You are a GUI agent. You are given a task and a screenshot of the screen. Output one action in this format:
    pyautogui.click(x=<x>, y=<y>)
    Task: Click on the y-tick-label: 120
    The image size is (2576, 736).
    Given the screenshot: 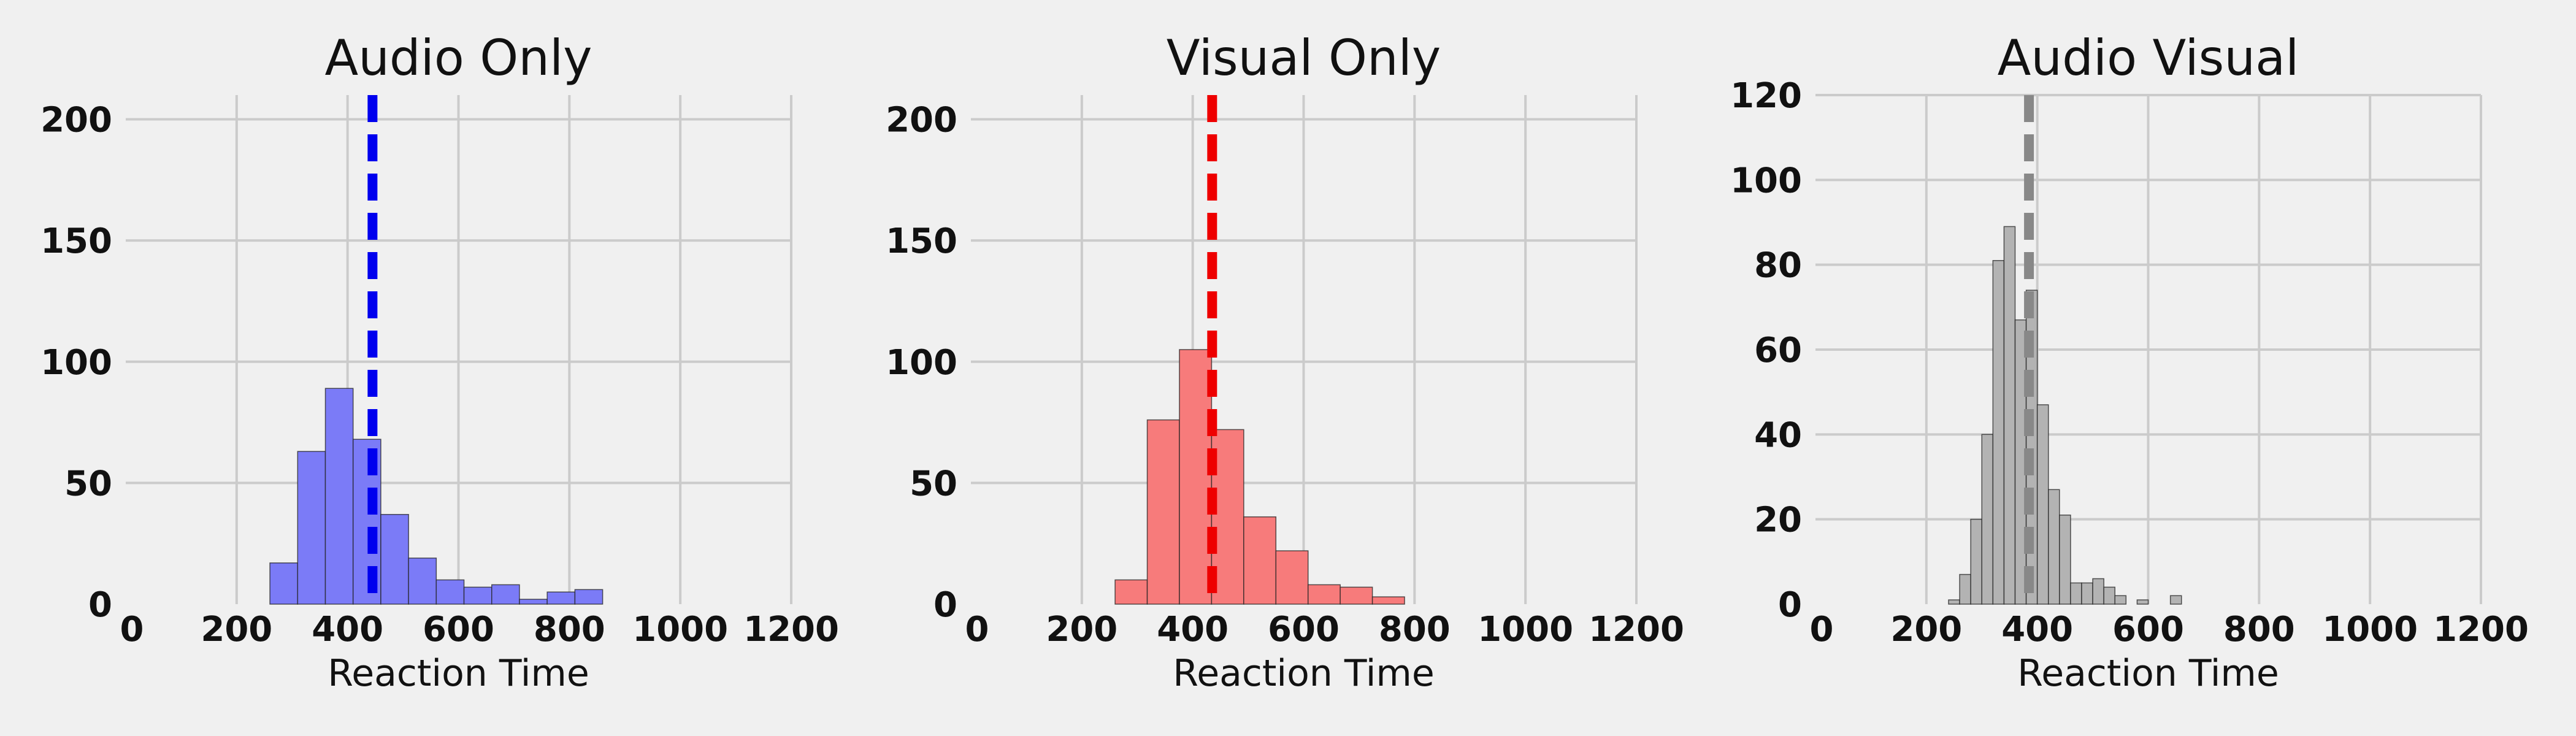 What is the action you would take?
    pyautogui.click(x=1766, y=96)
    